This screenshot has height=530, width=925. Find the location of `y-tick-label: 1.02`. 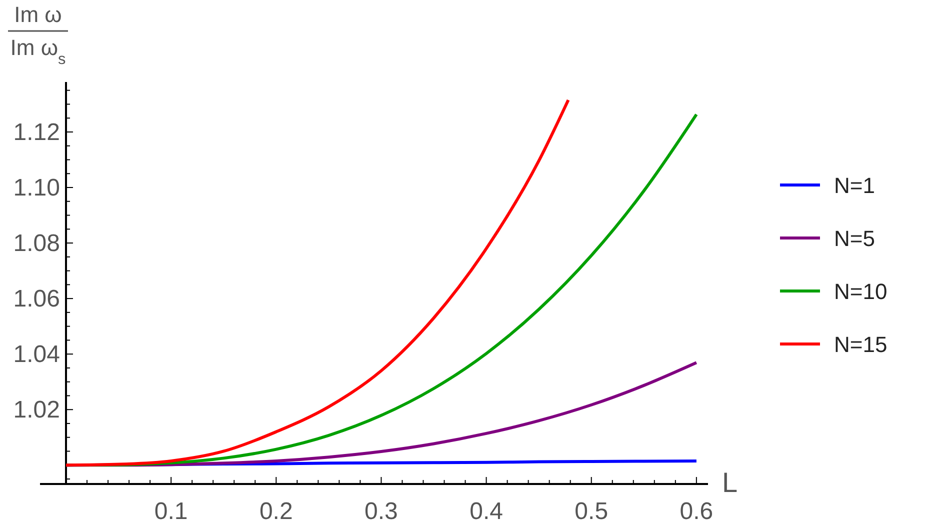

y-tick-label: 1.02 is located at coordinates (36, 410).